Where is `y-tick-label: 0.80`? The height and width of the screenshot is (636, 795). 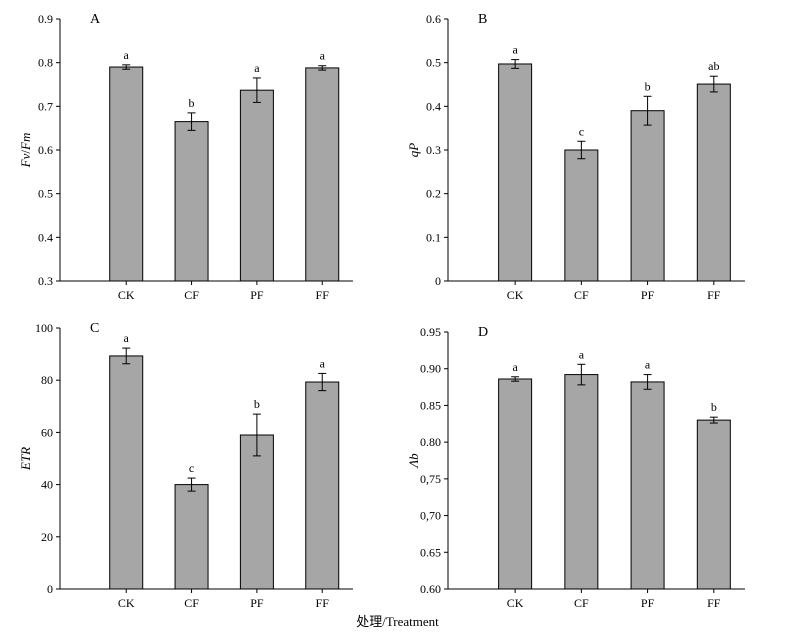 y-tick-label: 0.80 is located at coordinates (430, 442).